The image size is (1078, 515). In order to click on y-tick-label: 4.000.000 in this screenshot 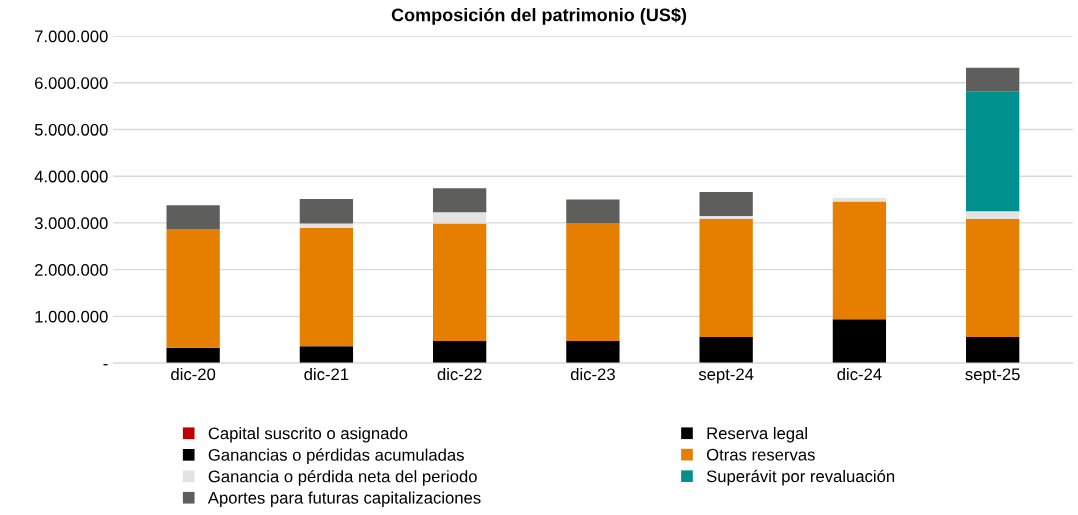, I will do `click(71, 176)`.